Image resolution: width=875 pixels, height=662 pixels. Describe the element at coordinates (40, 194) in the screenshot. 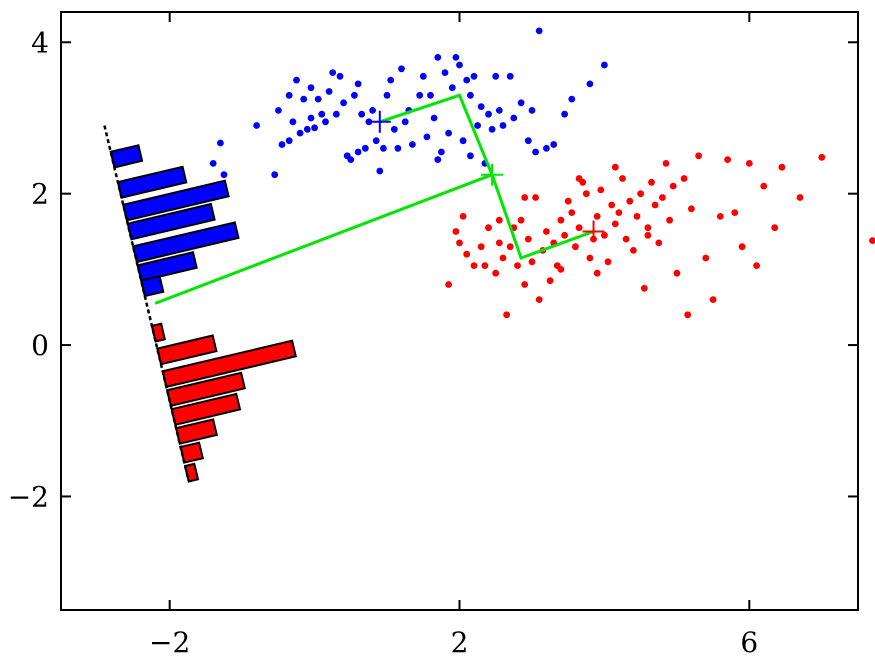

I see `y-tick-label: 2` at that location.